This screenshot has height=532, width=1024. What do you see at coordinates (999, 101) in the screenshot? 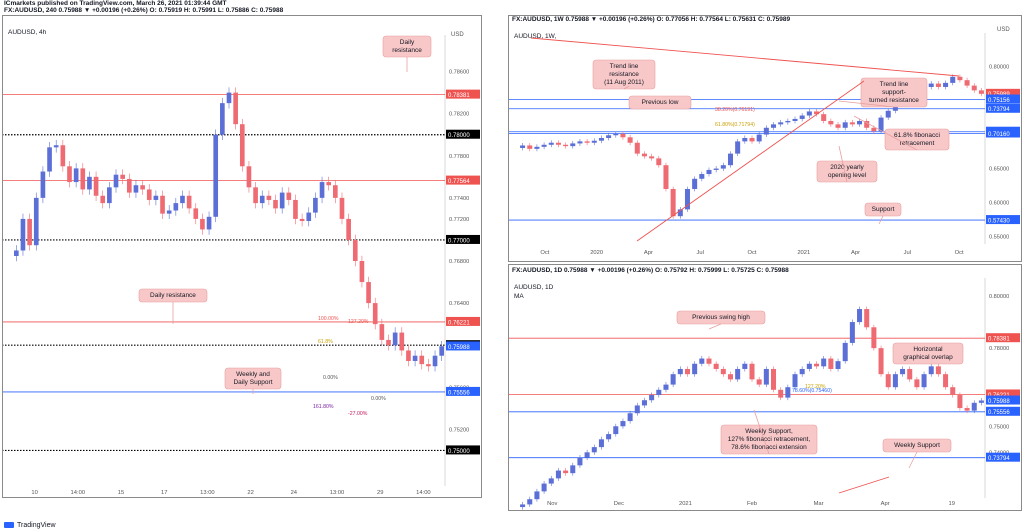
I see `price-badge-text: 0.75156` at bounding box center [999, 101].